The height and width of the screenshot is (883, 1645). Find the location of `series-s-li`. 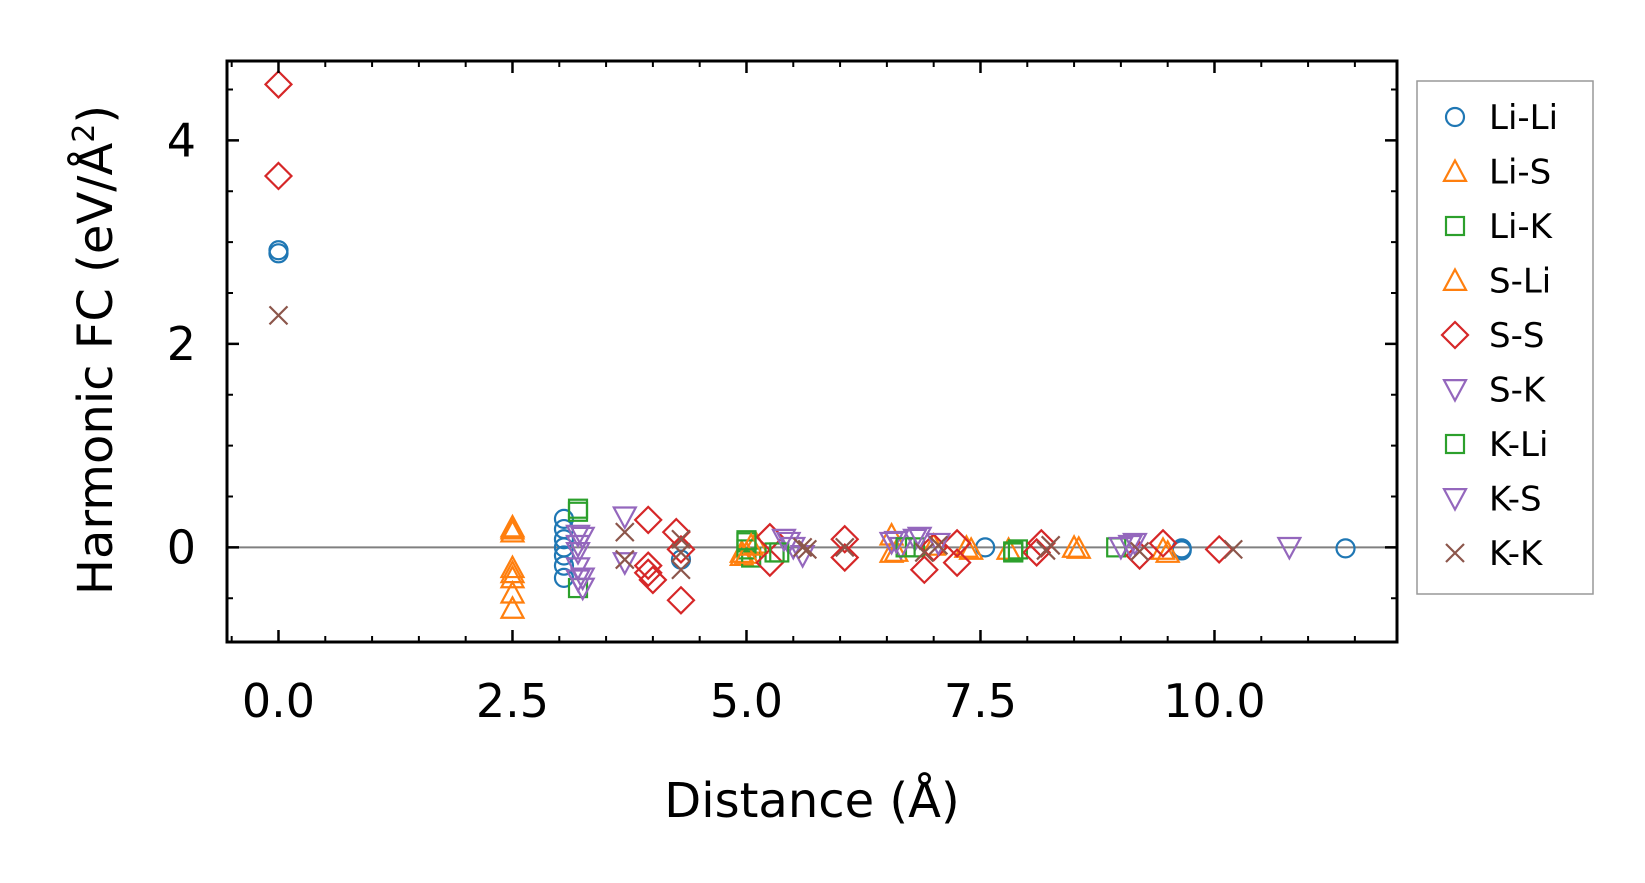

series-s-li is located at coordinates (840, 549).